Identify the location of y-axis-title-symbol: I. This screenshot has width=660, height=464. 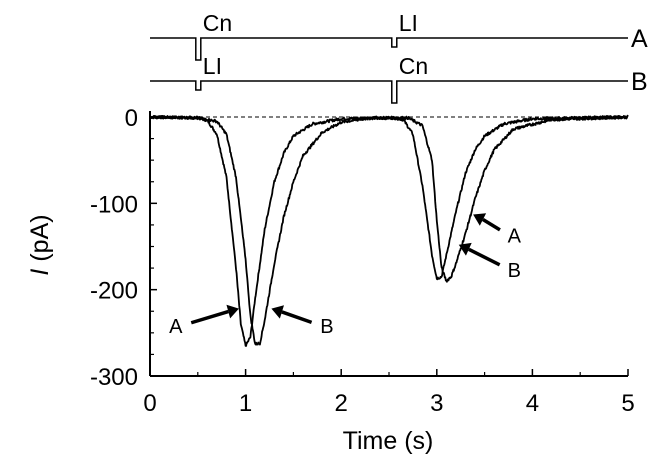
(40, 272).